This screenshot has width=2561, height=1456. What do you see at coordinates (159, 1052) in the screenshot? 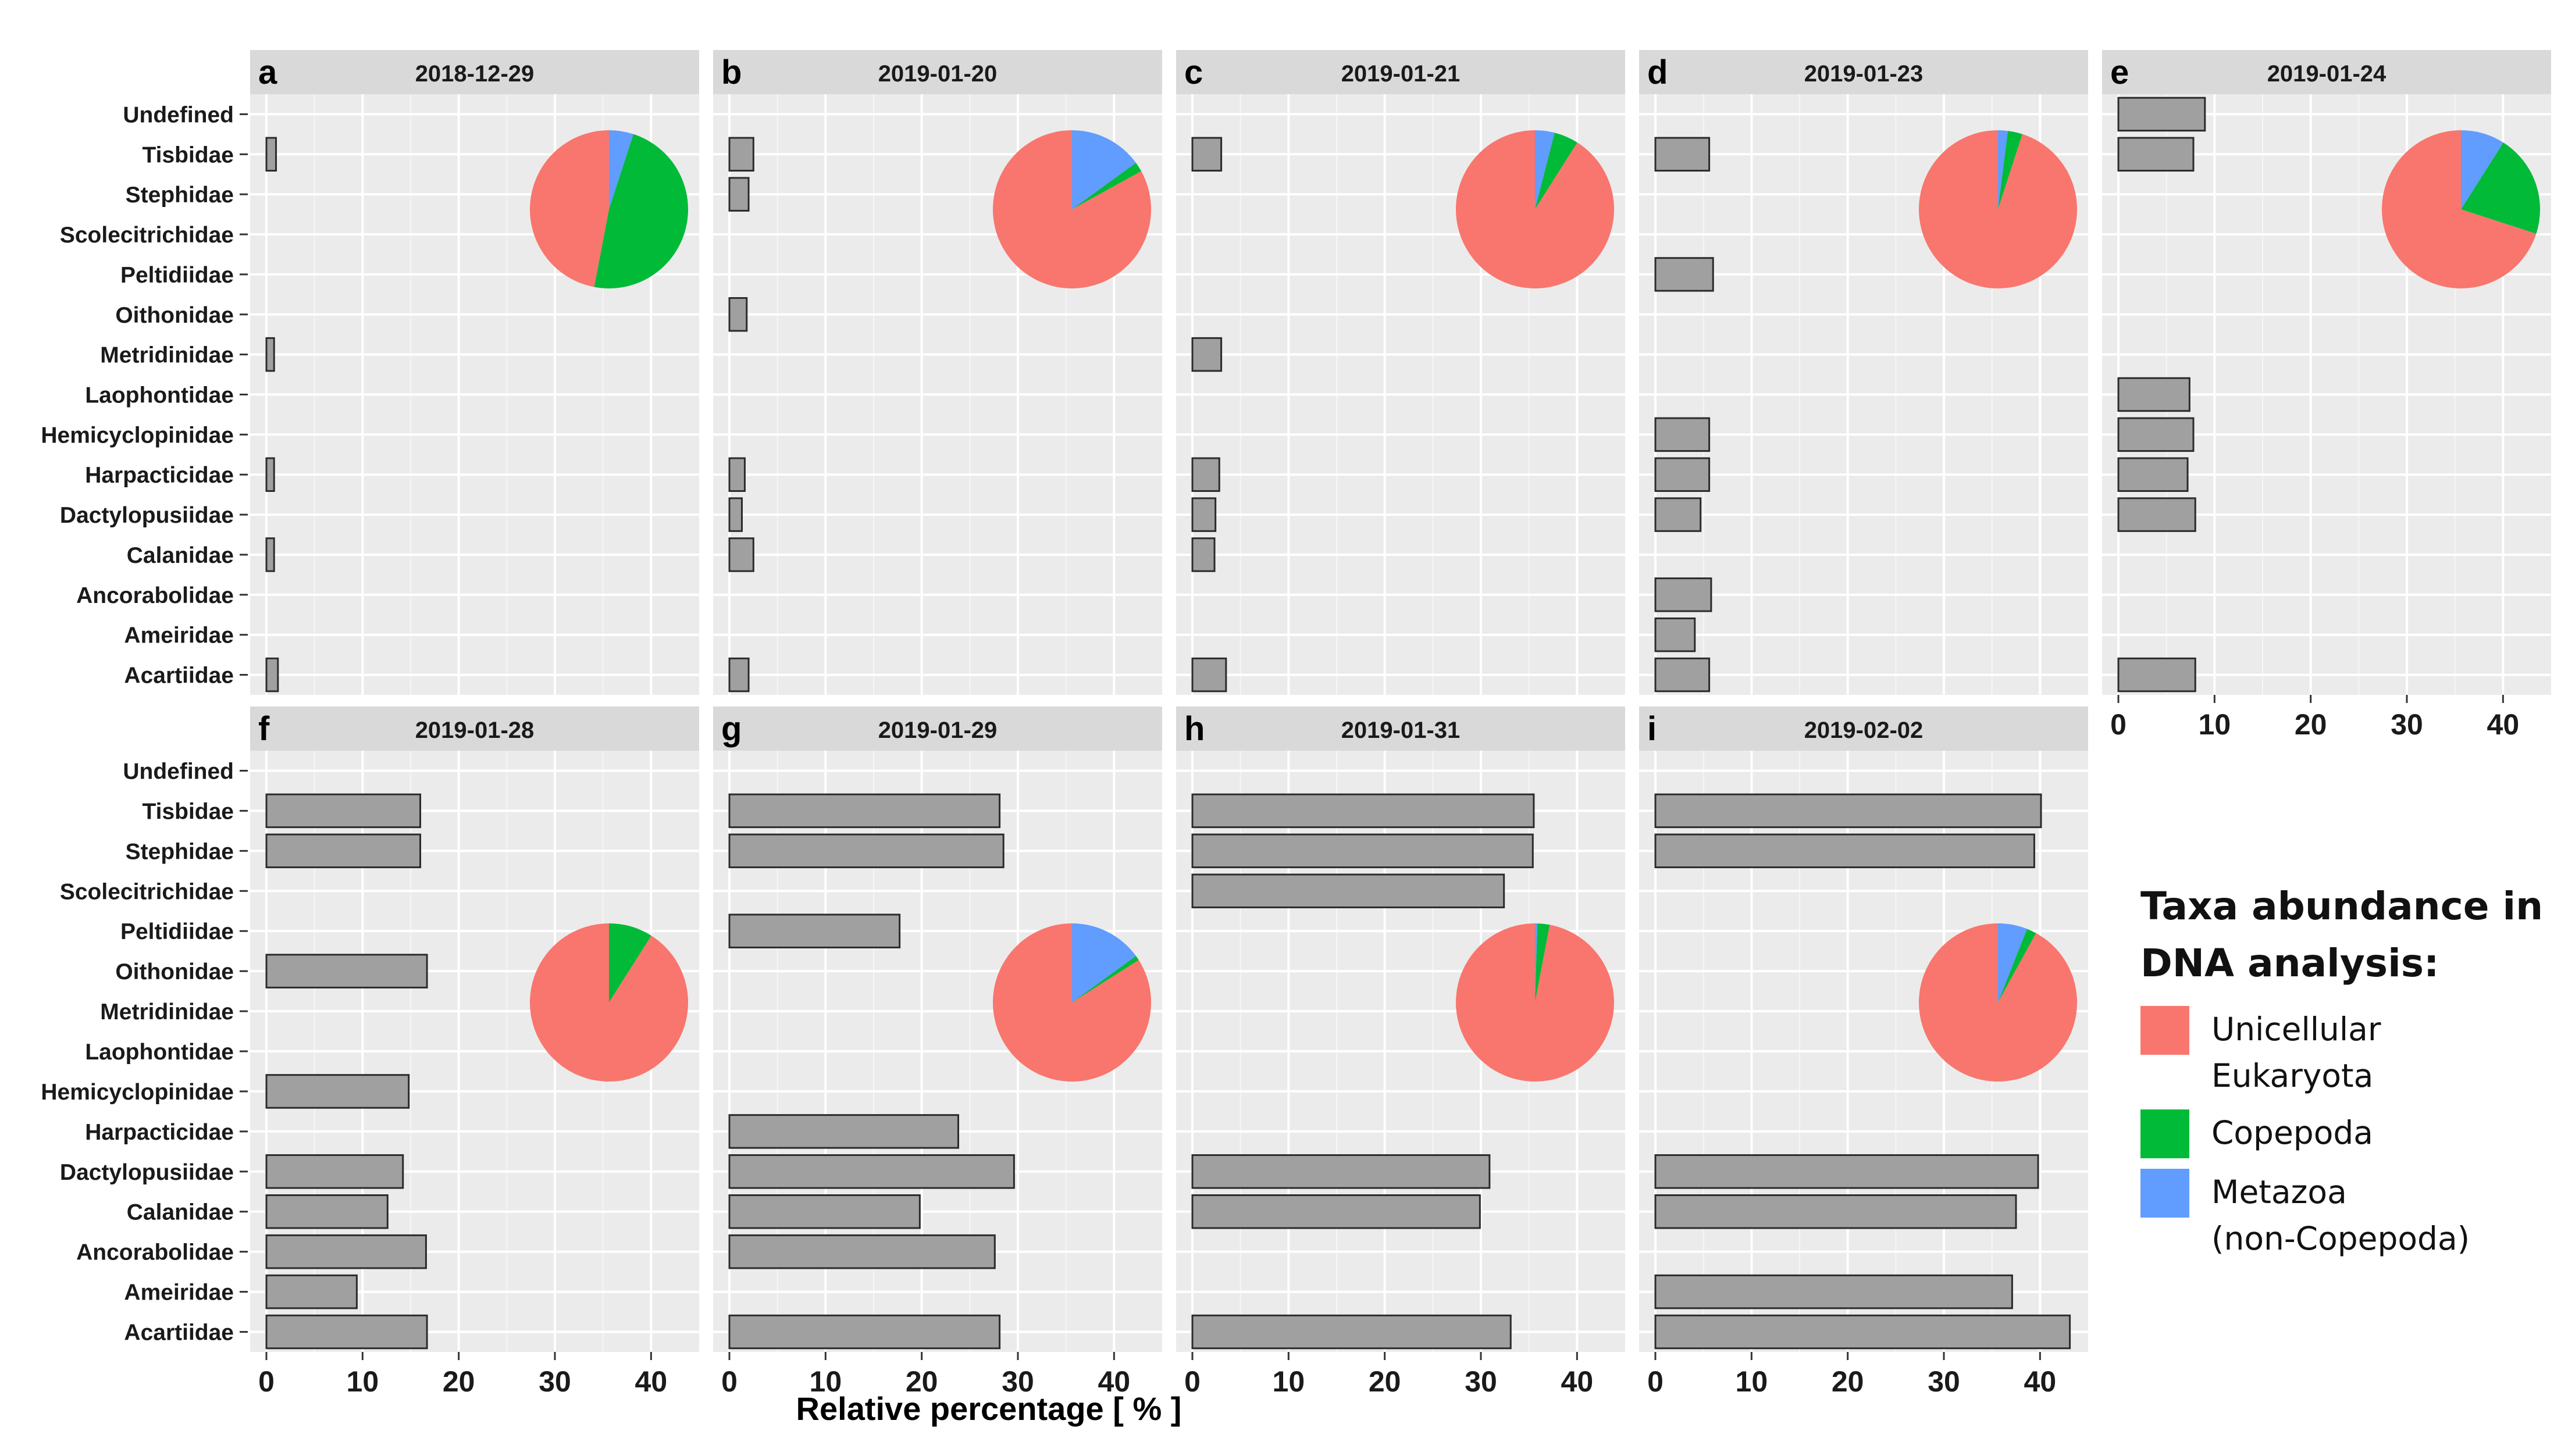
I see `y-tick-label: Laophontidae` at bounding box center [159, 1052].